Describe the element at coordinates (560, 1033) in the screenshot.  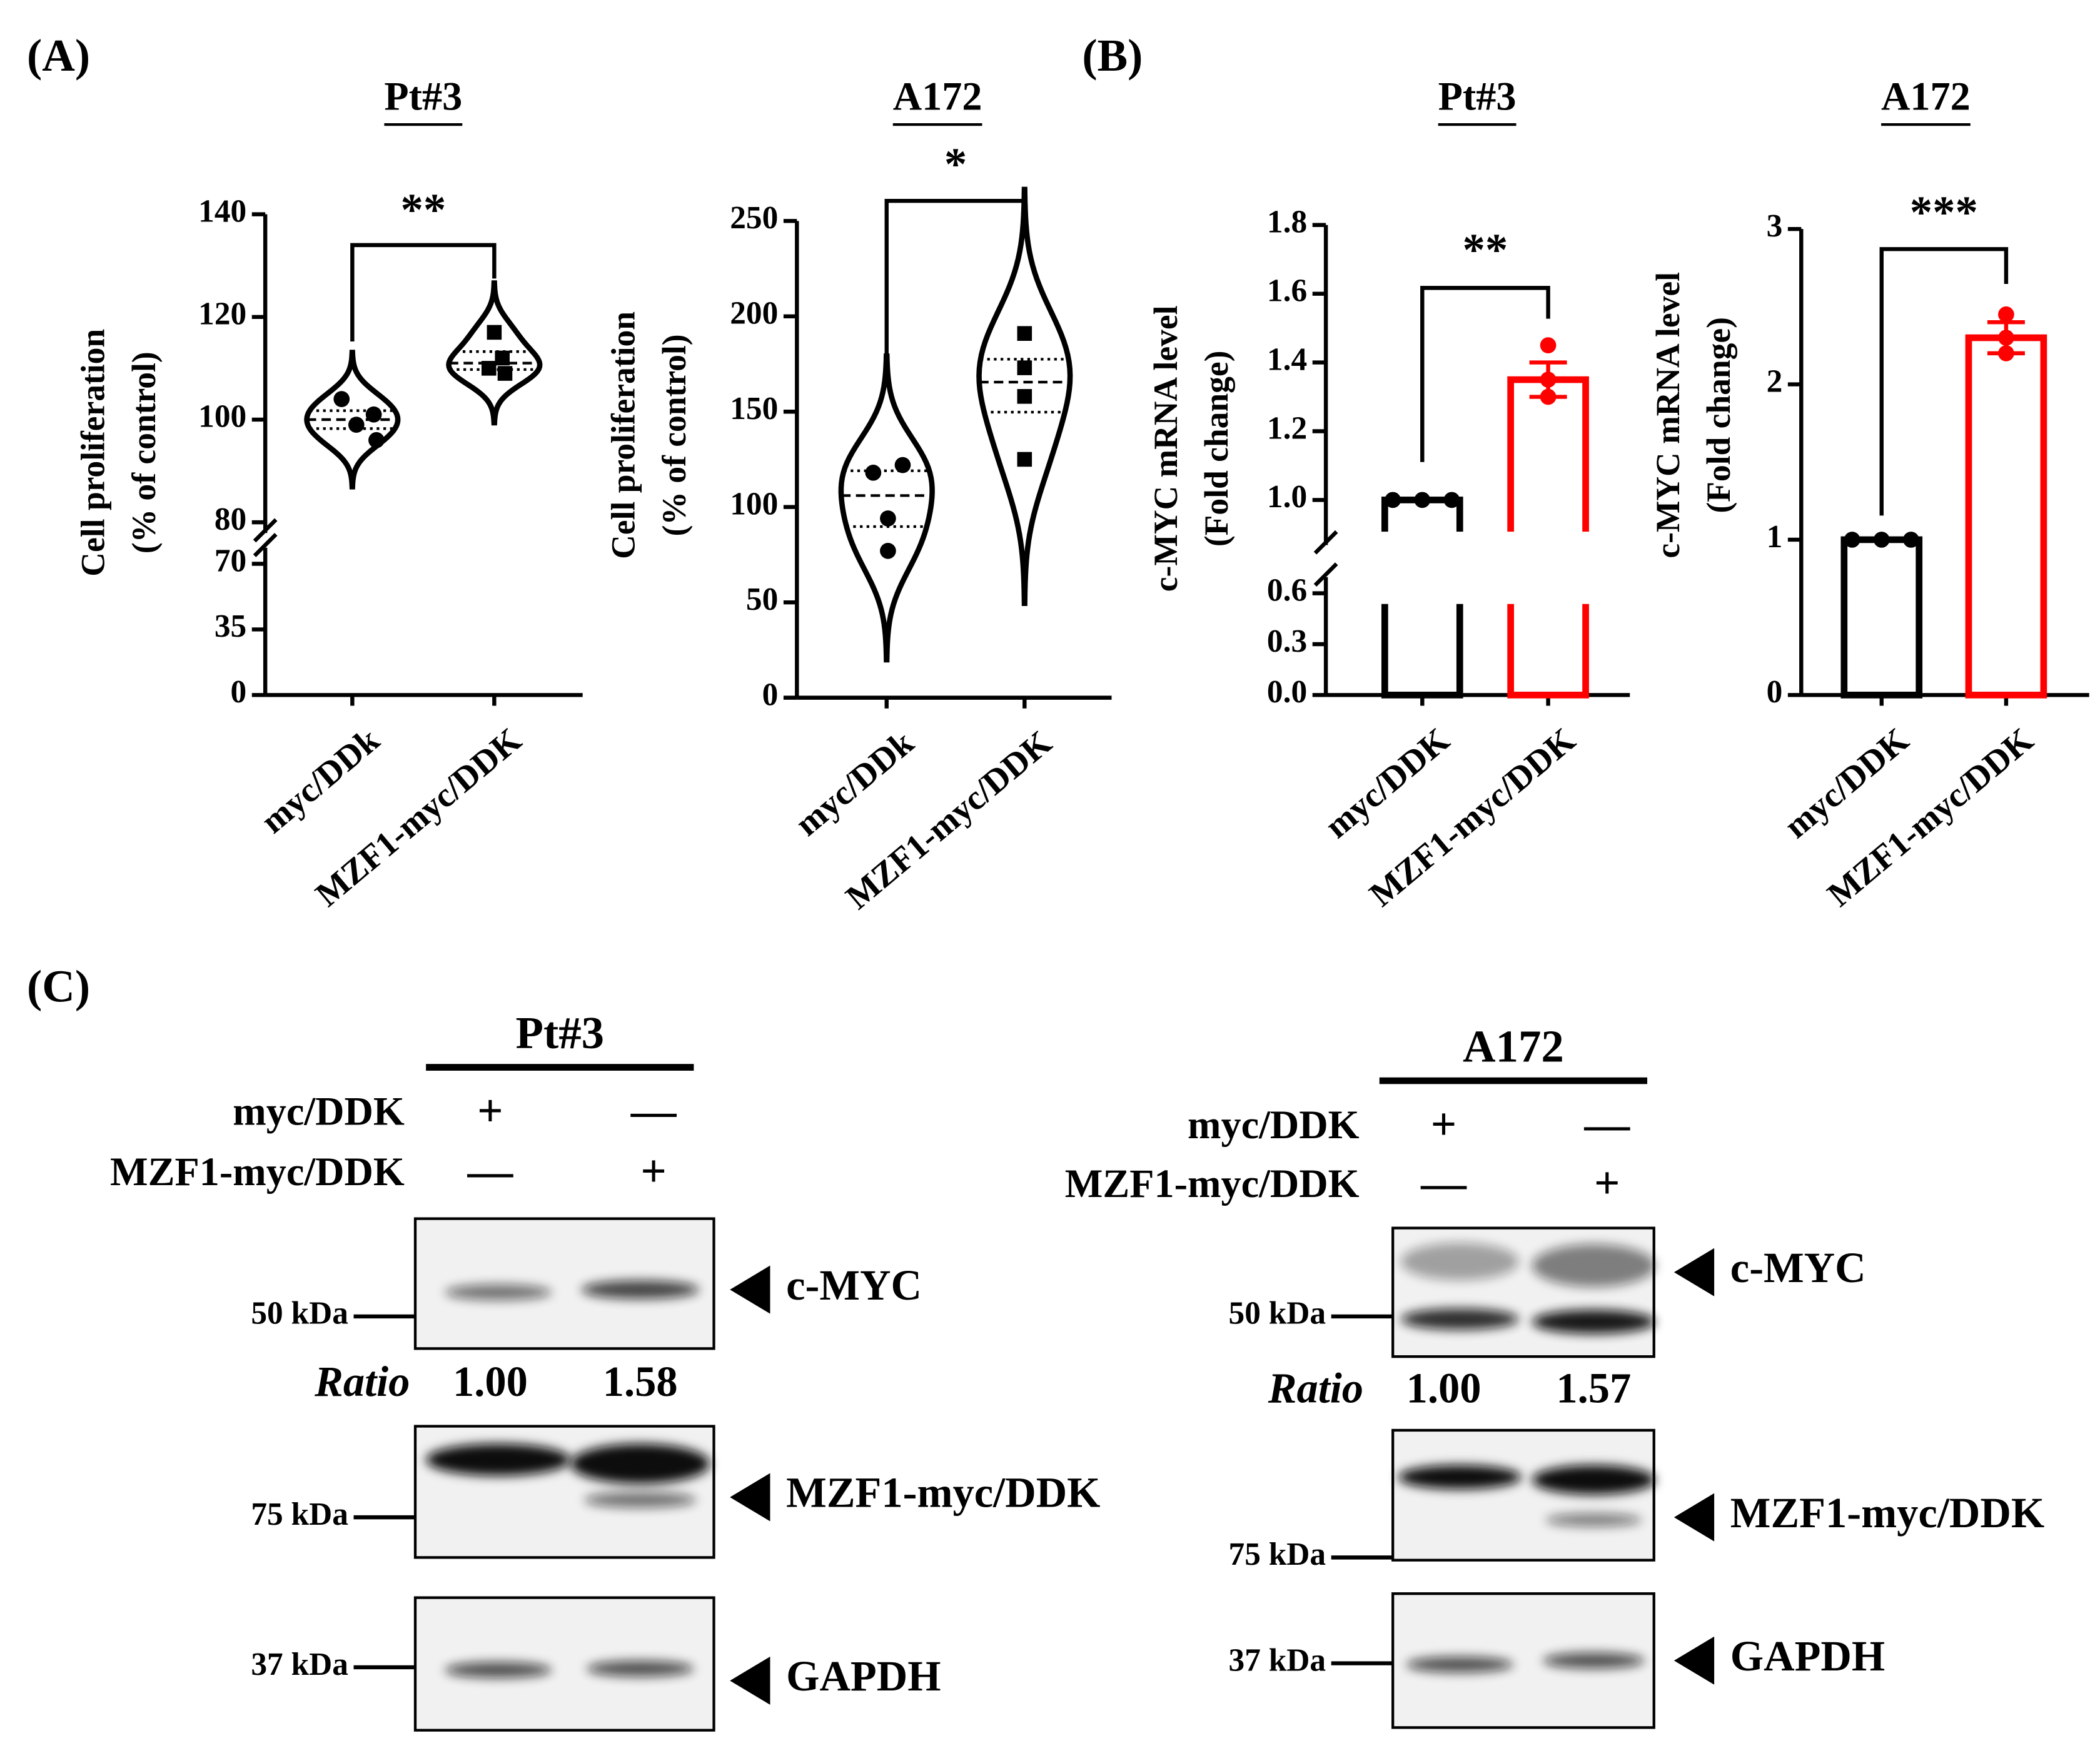
I see `blot-title: Pt#3` at that location.